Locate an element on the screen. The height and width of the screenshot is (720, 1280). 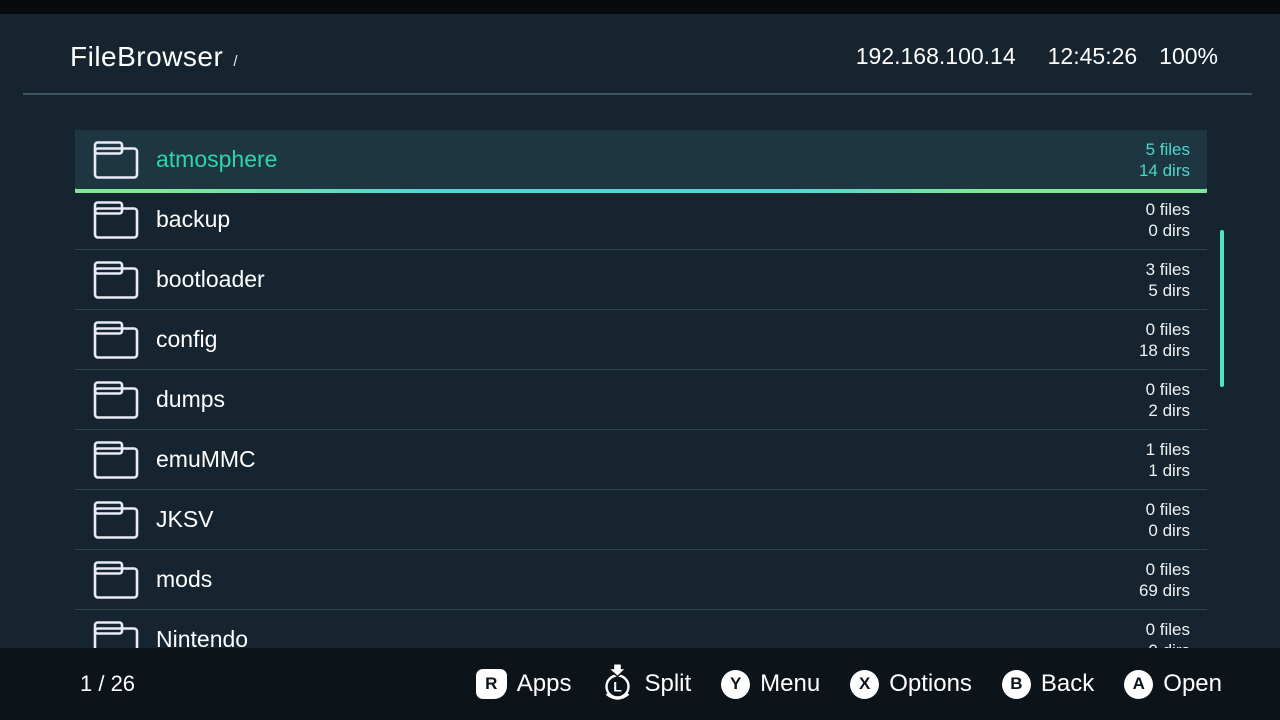
current-path: / is located at coordinates (235, 61).